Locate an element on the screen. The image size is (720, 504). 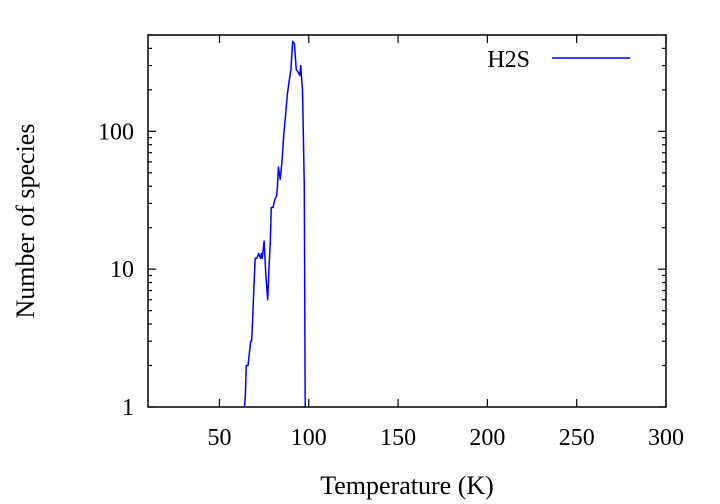
y-tick-label-100: 100 is located at coordinates (116, 132).